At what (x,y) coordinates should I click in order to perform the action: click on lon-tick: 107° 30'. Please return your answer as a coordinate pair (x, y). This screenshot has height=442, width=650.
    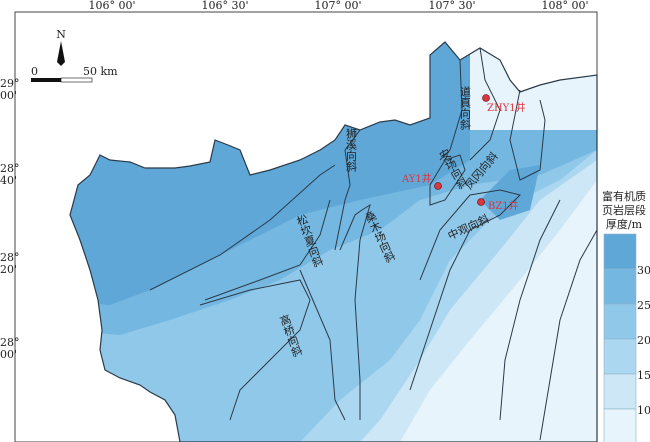
    Looking at the image, I should click on (451, 6).